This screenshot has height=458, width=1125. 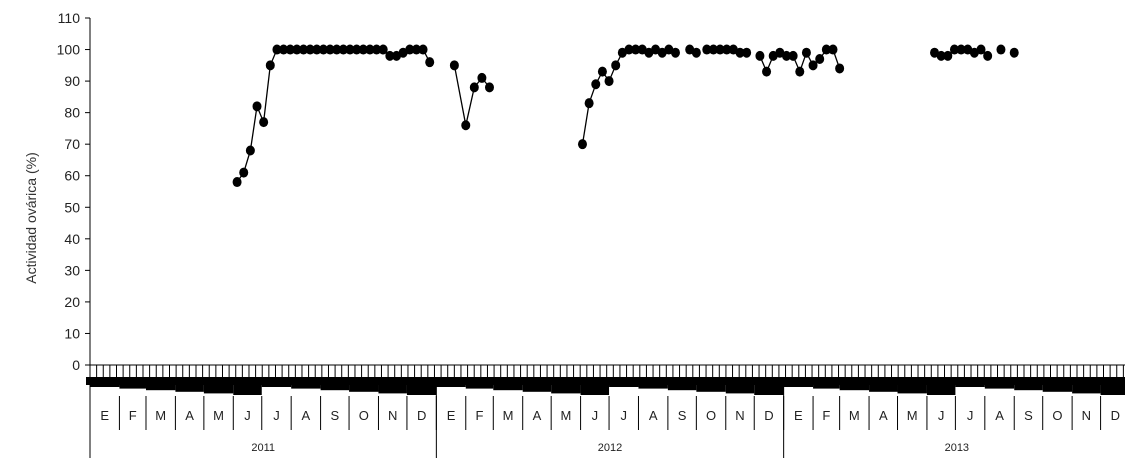 I want to click on y-tick-label: 20, so click(x=72, y=302).